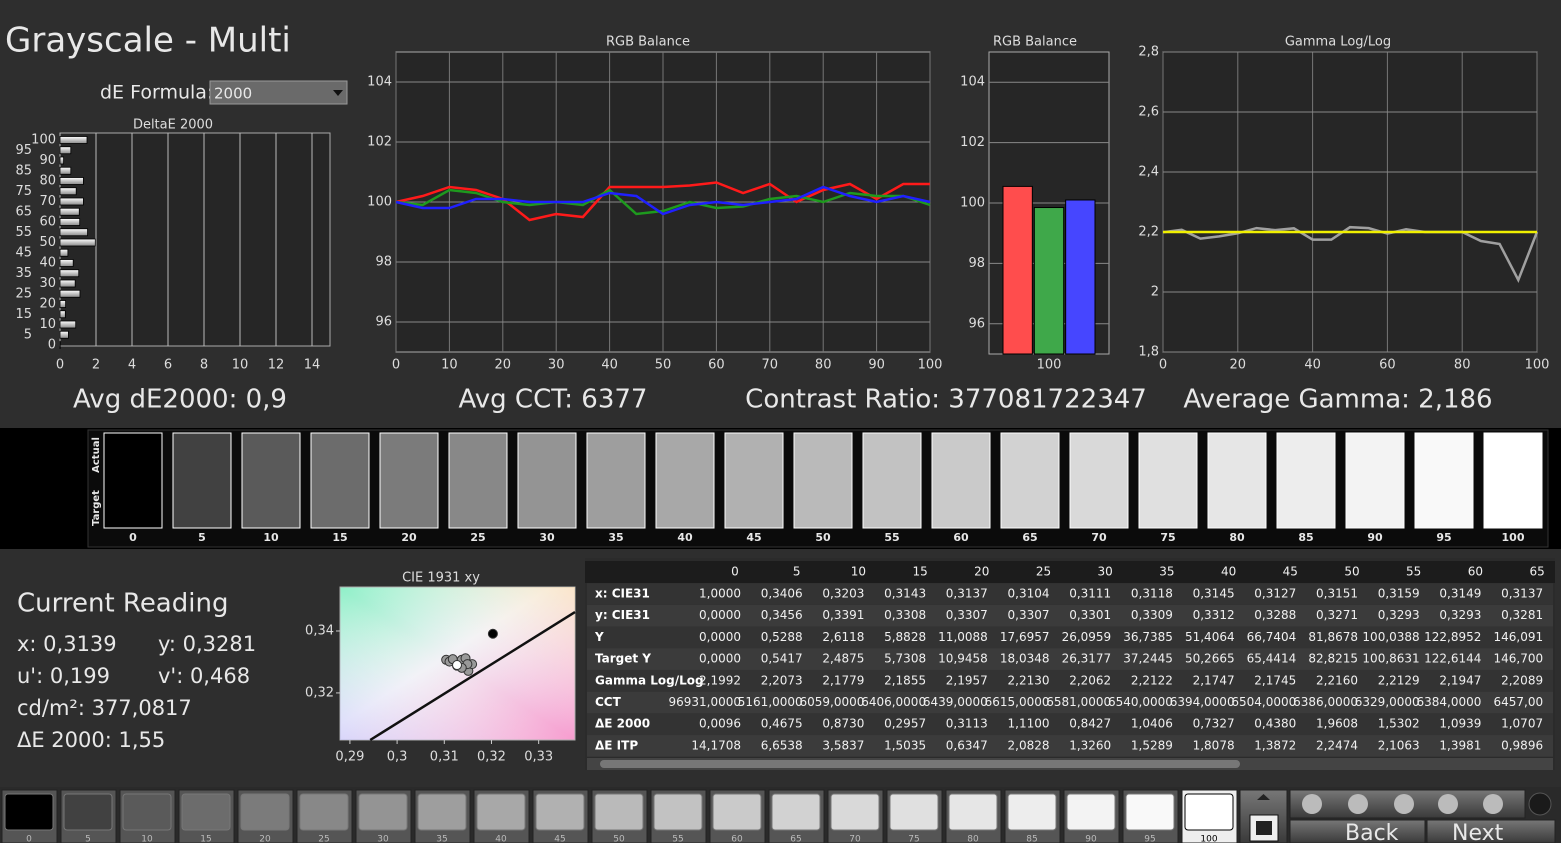  What do you see at coordinates (913, 839) in the screenshot?
I see `level-label: 75` at bounding box center [913, 839].